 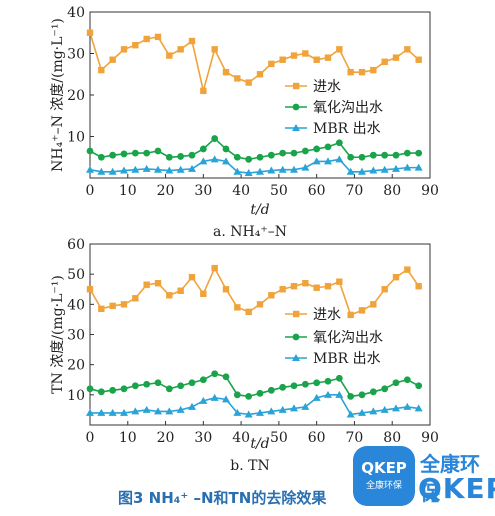 I want to click on y-axis-label: TN 浓度/(mg·L⁻¹), so click(x=58, y=334).